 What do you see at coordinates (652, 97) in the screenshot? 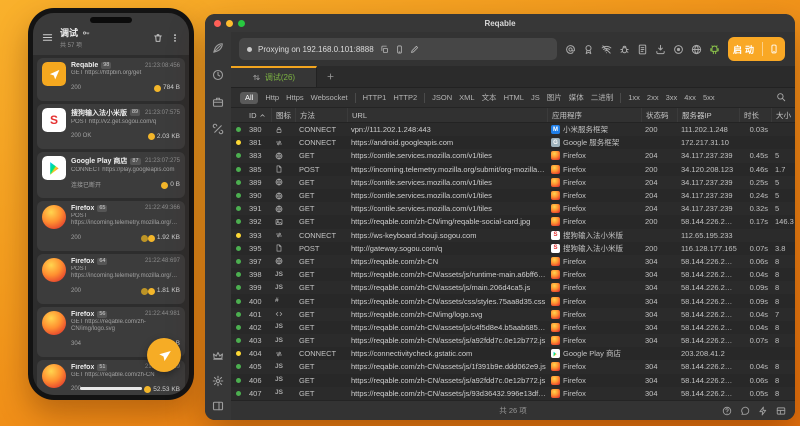
I see `filter-item: 2xx` at bounding box center [652, 97].